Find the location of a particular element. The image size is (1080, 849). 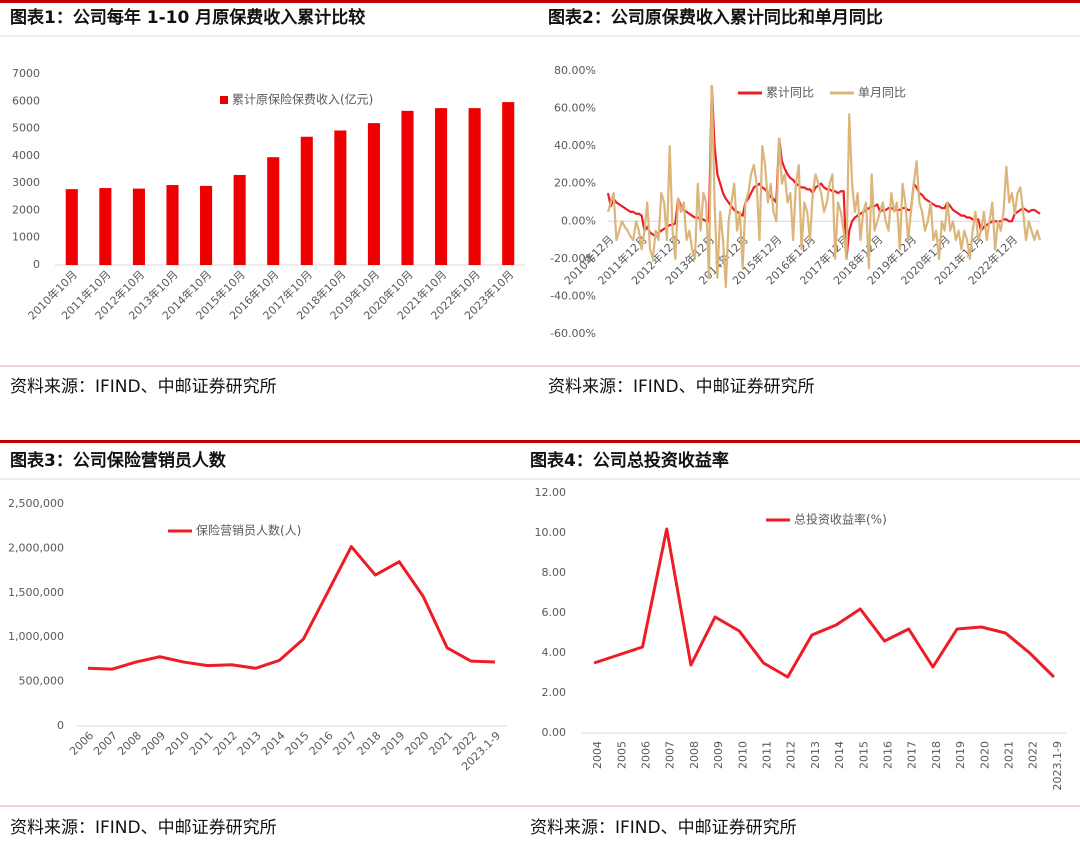

y-tick-label: 60.00% is located at coordinates (575, 108).